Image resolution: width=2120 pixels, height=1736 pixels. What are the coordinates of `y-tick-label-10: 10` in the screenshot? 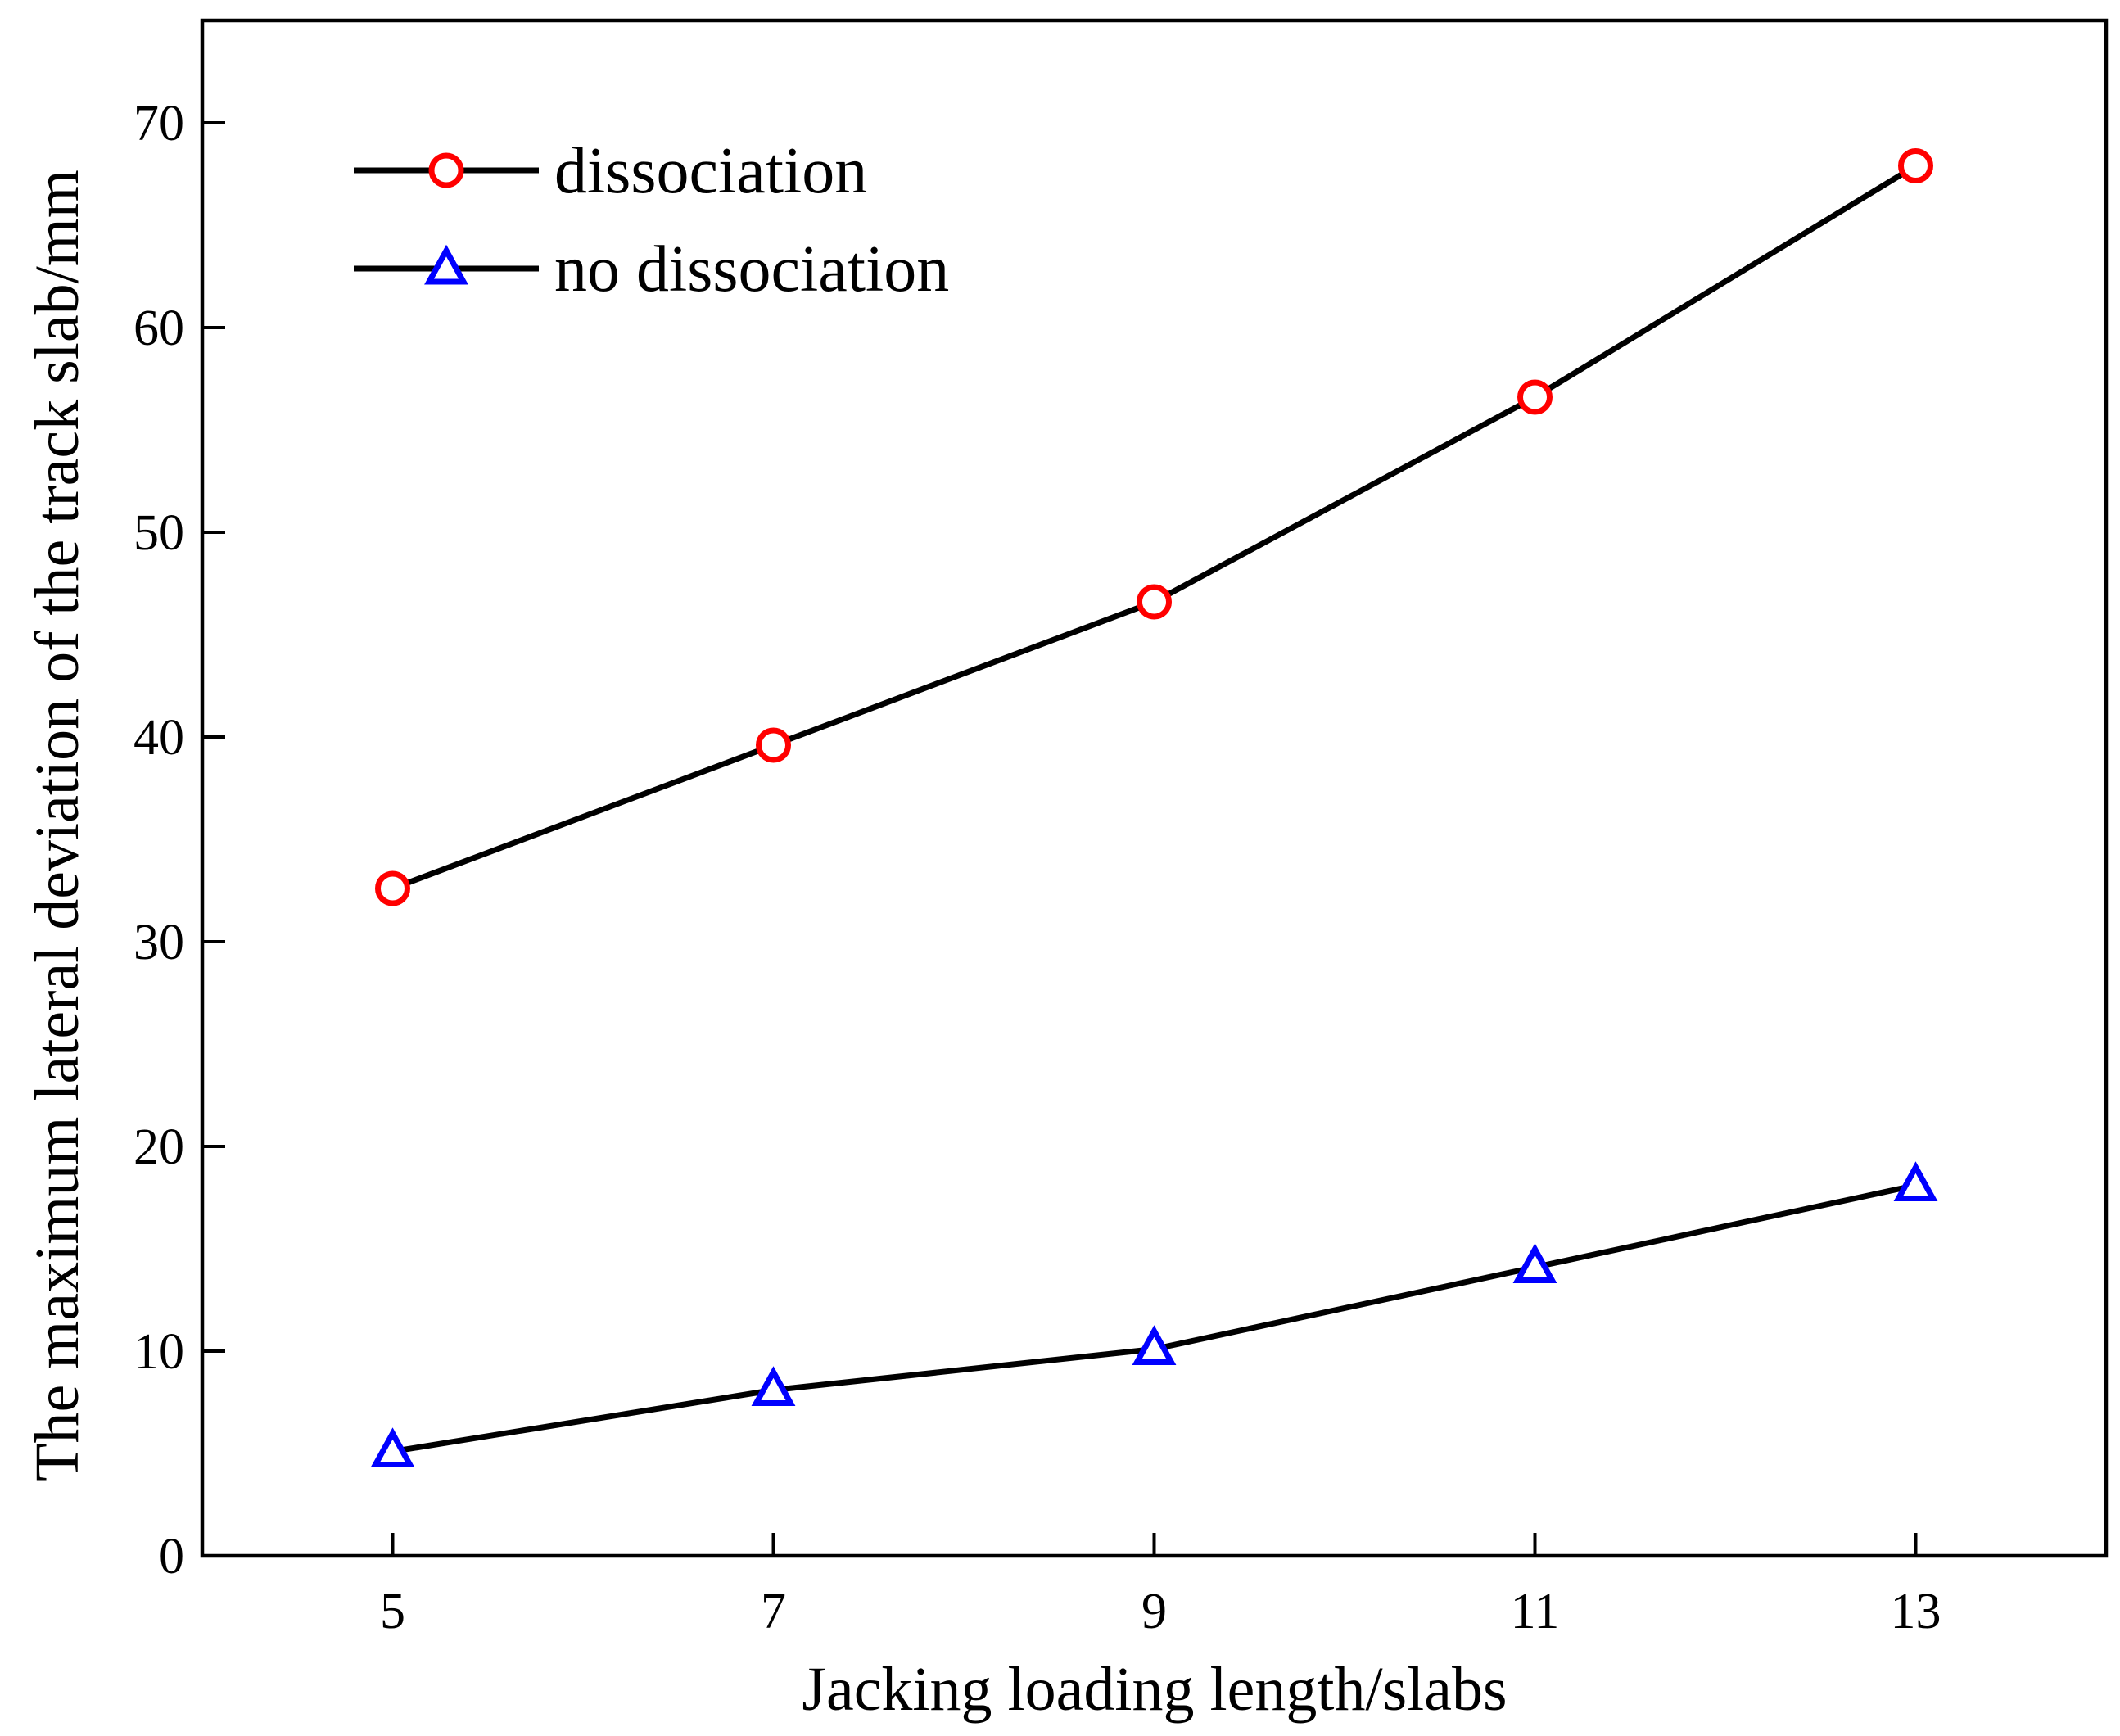 It's located at (158, 1352).